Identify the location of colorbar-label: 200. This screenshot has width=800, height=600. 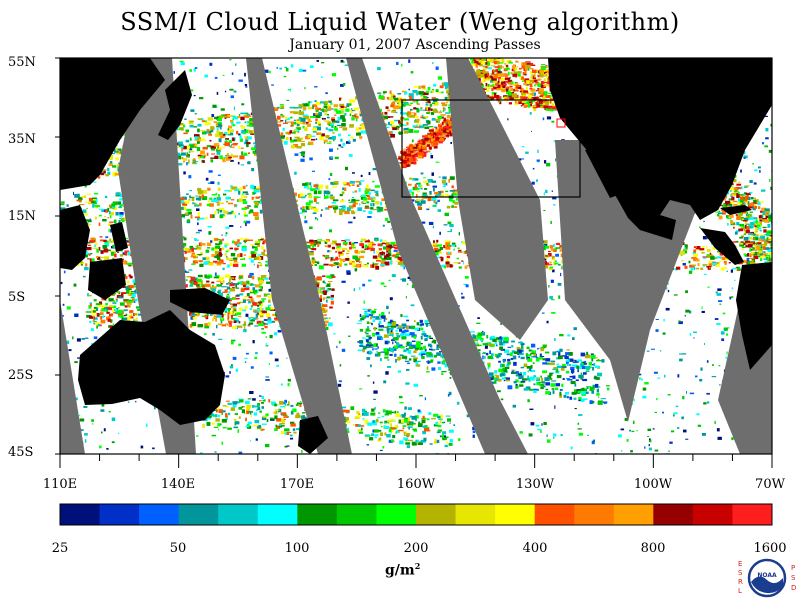
(416, 548).